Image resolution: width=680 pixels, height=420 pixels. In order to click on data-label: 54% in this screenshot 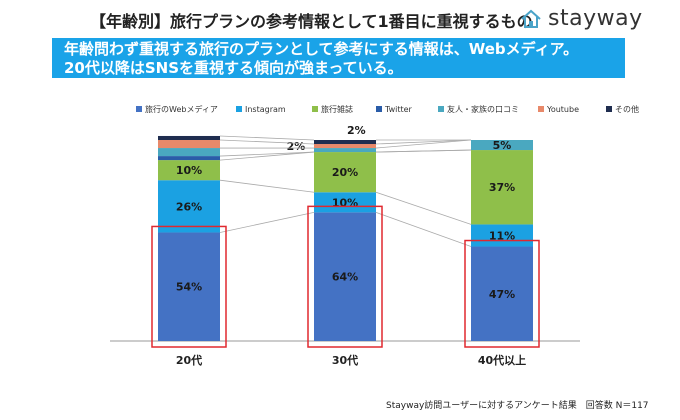, I will do `click(189, 287)`.